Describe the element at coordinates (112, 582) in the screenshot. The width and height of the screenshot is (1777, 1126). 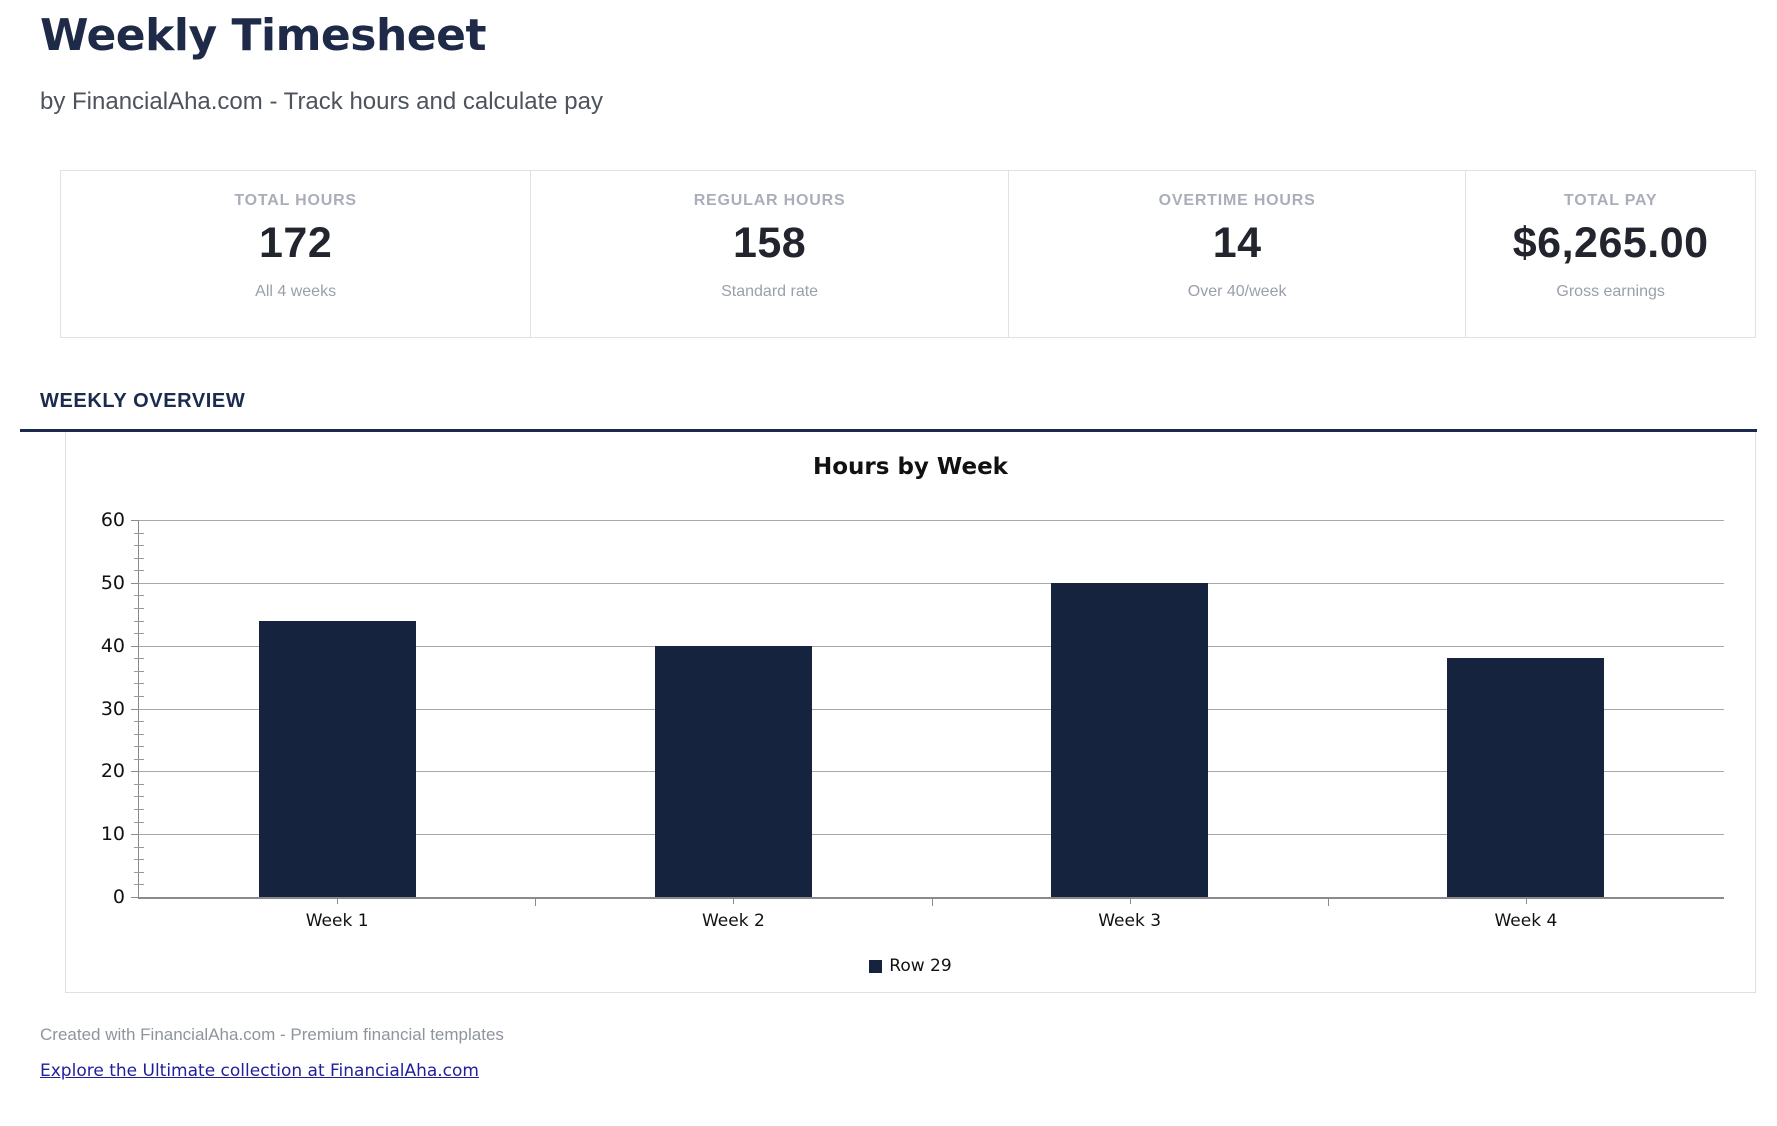
I see `y-tick-label: 50` at that location.